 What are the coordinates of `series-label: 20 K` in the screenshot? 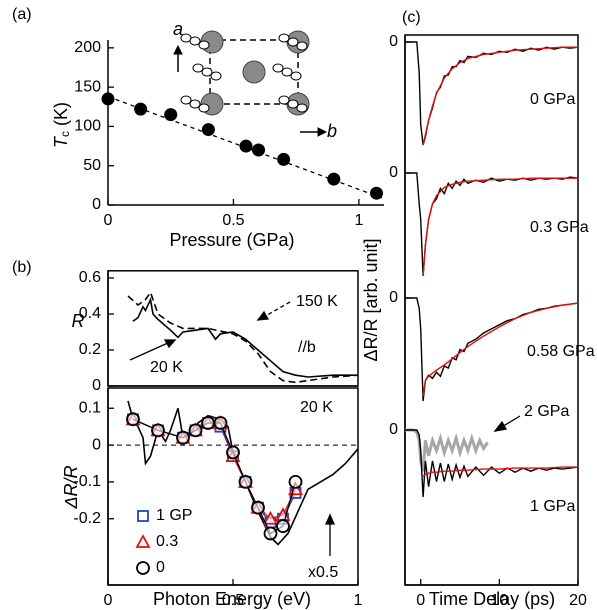 It's located at (166, 367).